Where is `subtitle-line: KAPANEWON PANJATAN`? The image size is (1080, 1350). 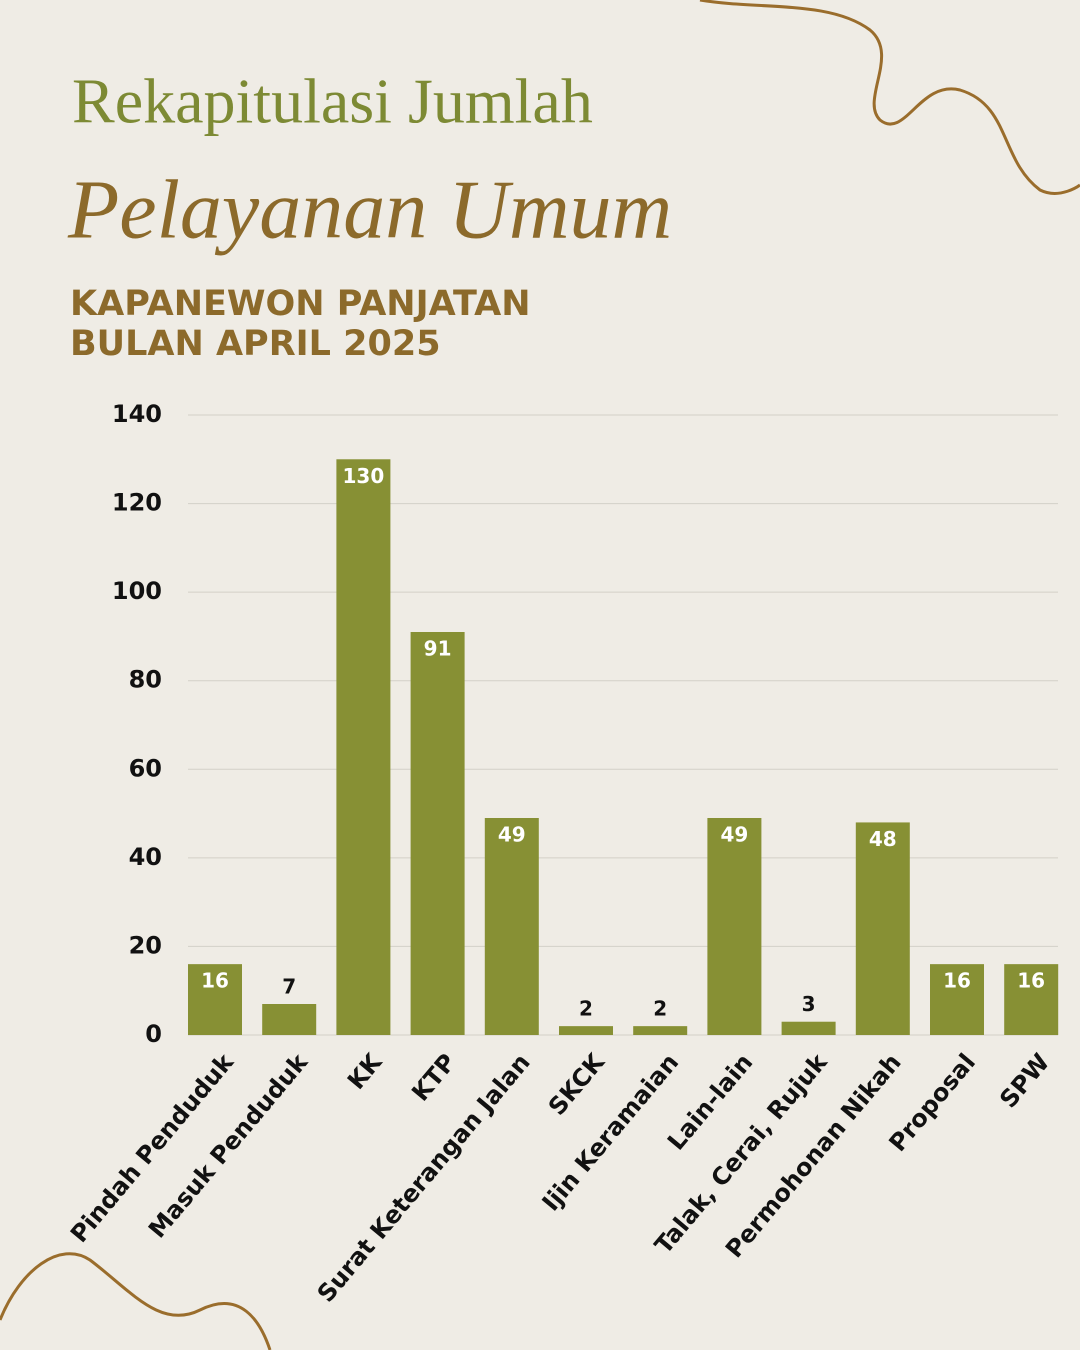 subtitle-line: KAPANEWON PANJATAN is located at coordinates (300, 304).